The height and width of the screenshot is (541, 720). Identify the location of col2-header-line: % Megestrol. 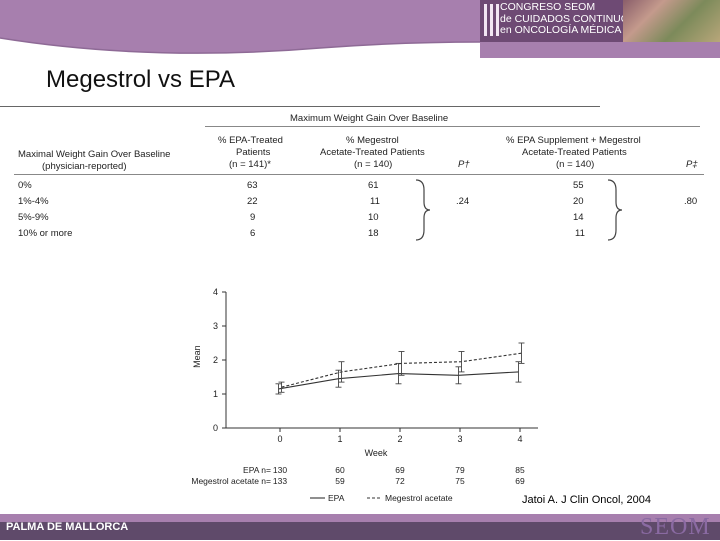
(372, 140).